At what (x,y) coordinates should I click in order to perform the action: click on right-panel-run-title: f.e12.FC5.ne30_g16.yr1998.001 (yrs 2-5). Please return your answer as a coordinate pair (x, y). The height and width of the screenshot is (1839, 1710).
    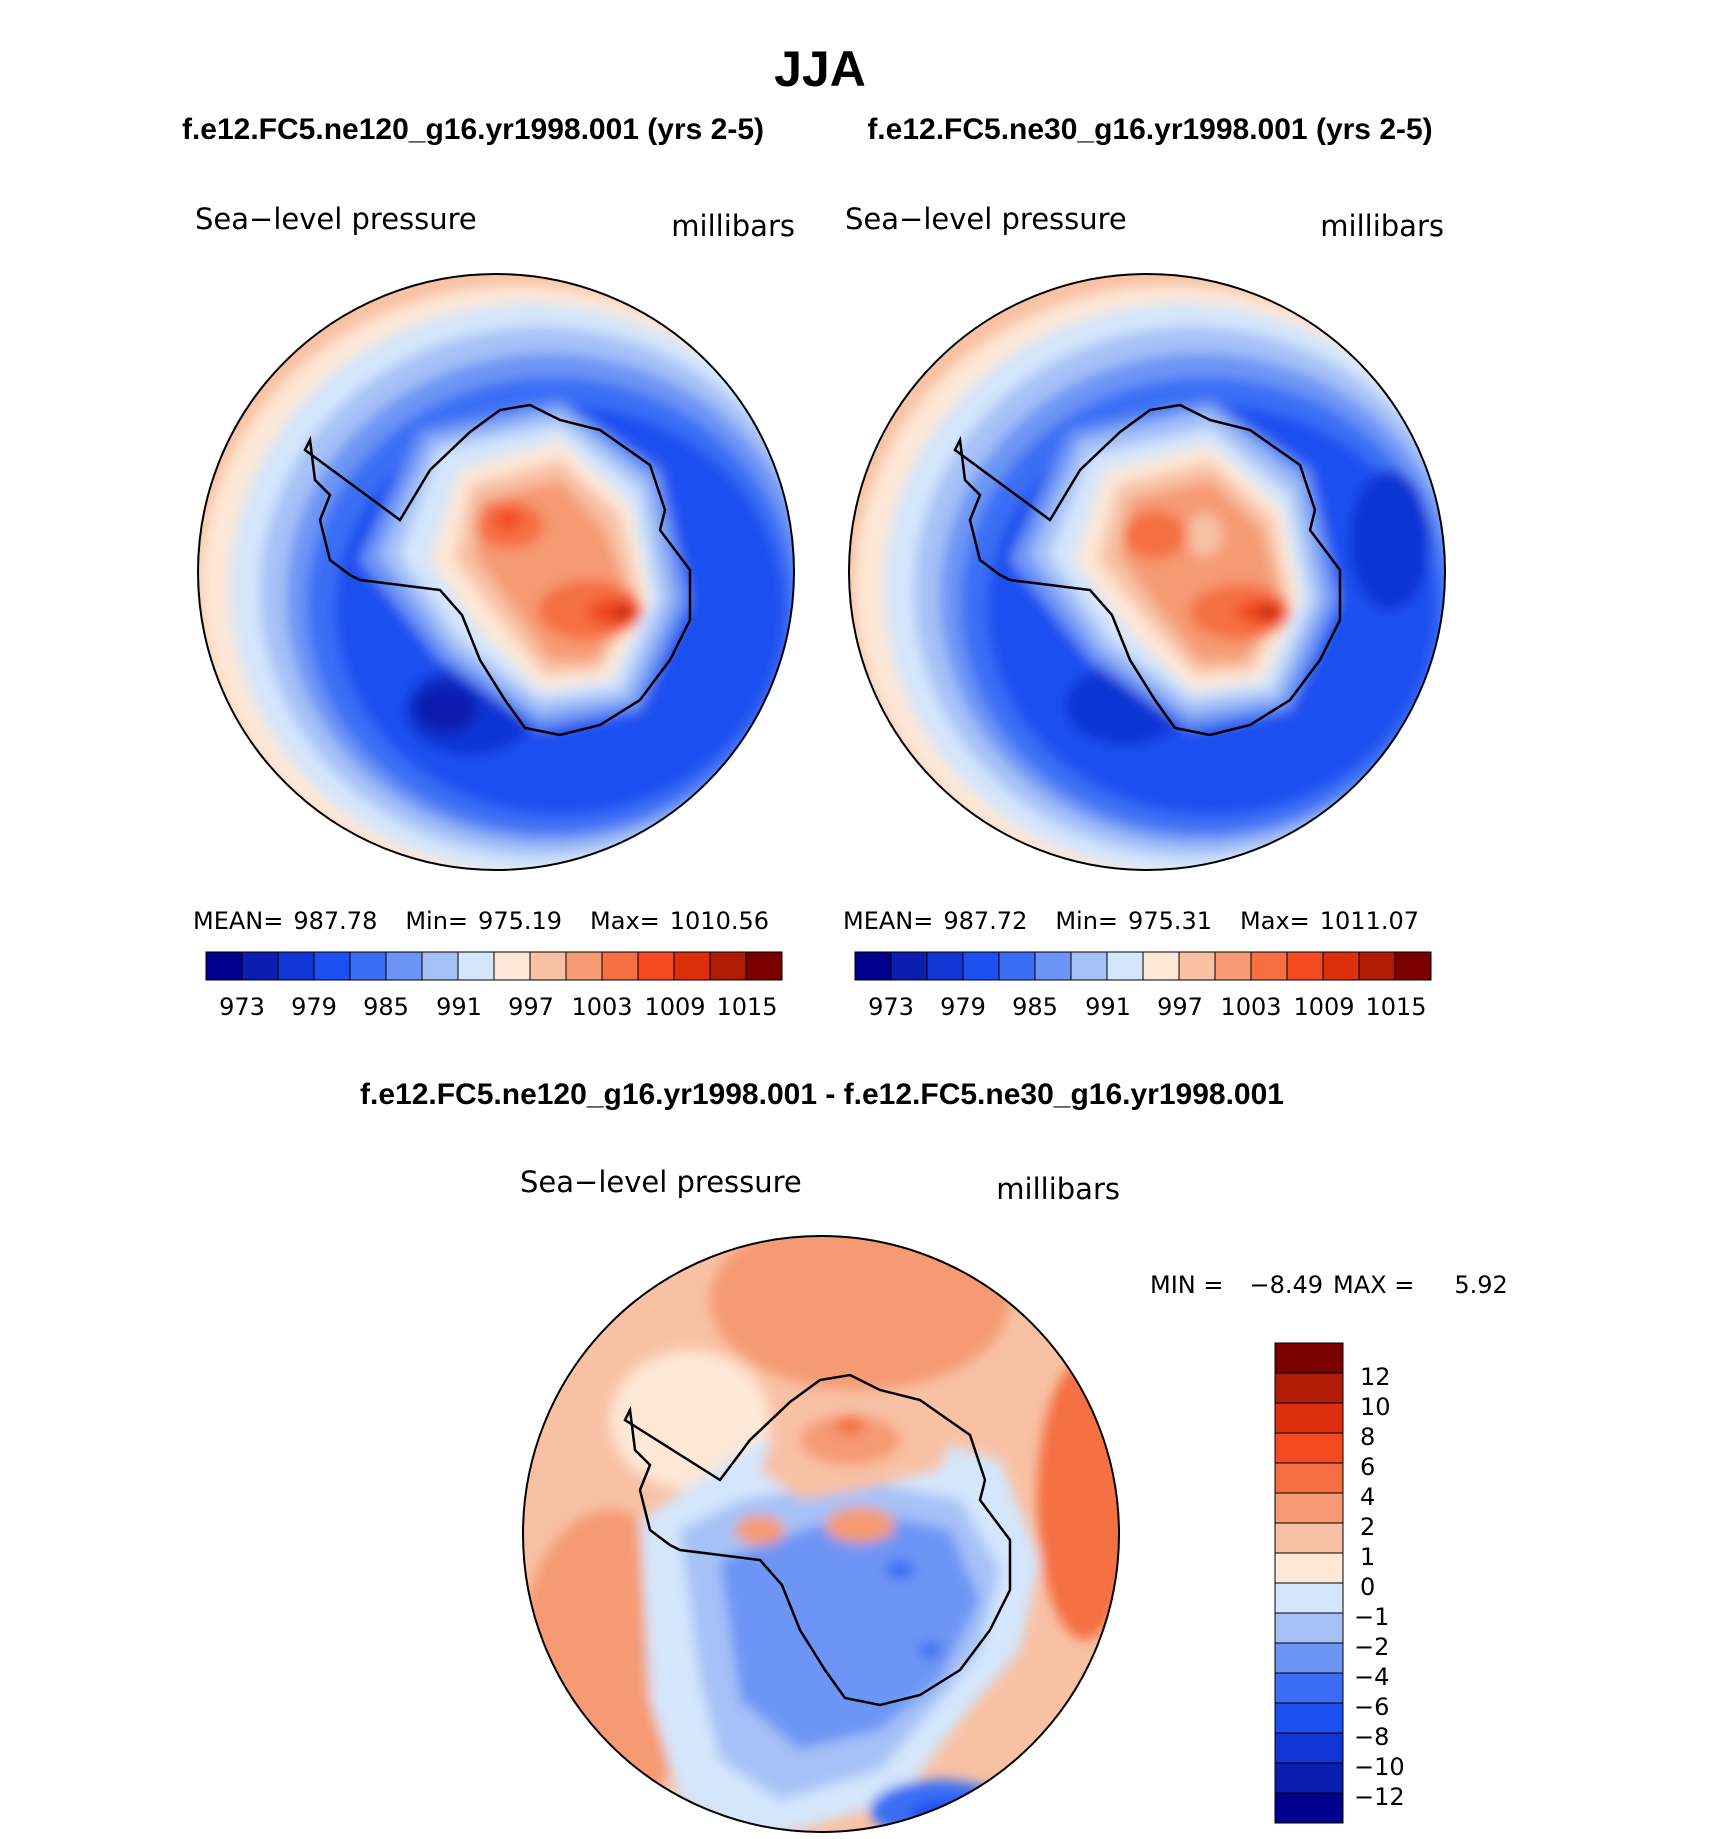
    Looking at the image, I should click on (1149, 129).